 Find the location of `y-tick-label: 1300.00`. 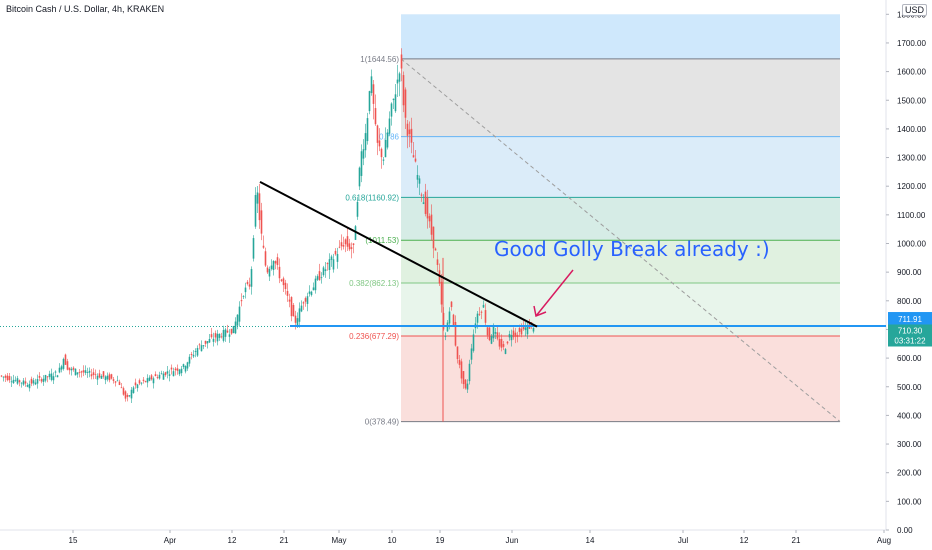

y-tick-label: 1300.00 is located at coordinates (911, 158).